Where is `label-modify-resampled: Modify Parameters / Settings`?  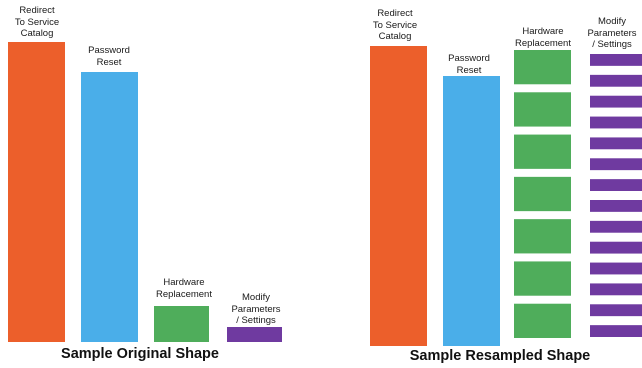
label-modify-resampled: Modify Parameters / Settings is located at coordinates (612, 33).